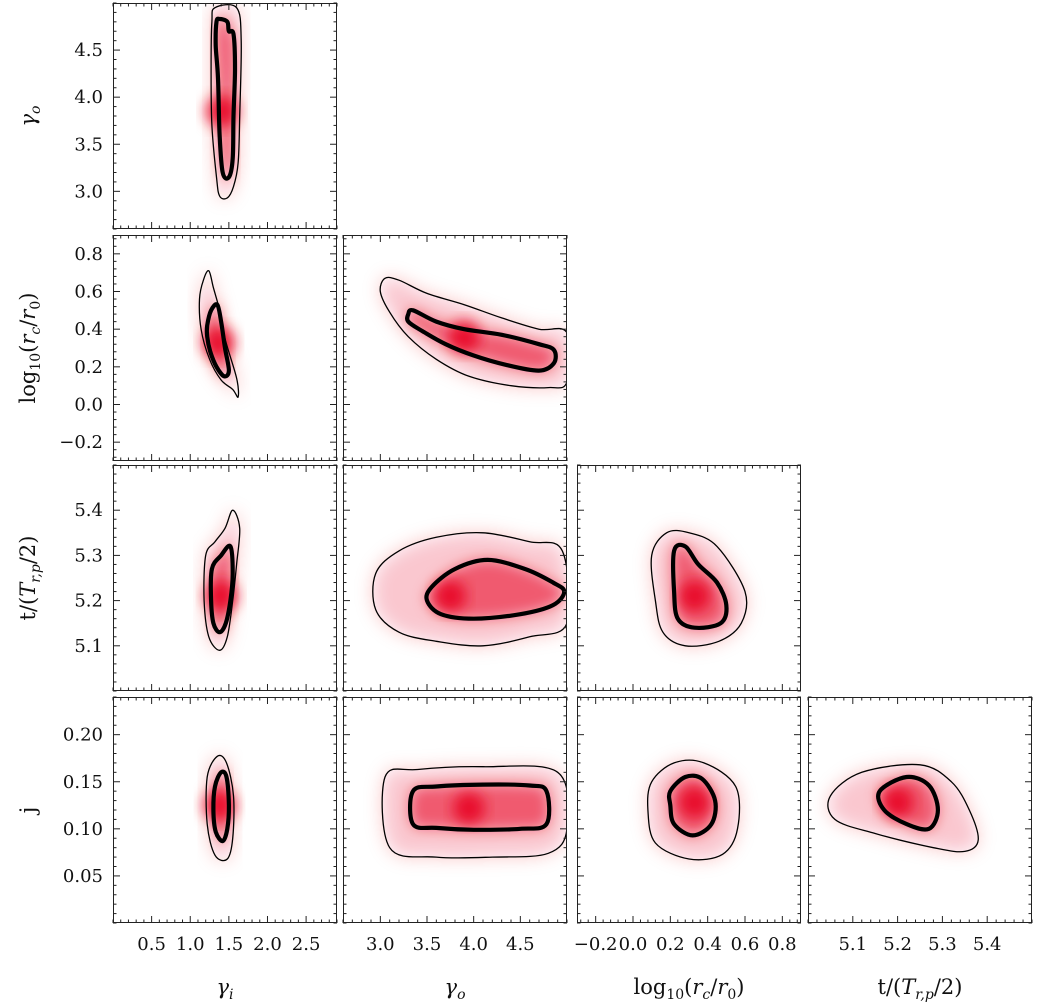 The width and height of the screenshot is (1039, 1007). What do you see at coordinates (707, 944) in the screenshot?
I see `x-tick-label: 0.4` at bounding box center [707, 944].